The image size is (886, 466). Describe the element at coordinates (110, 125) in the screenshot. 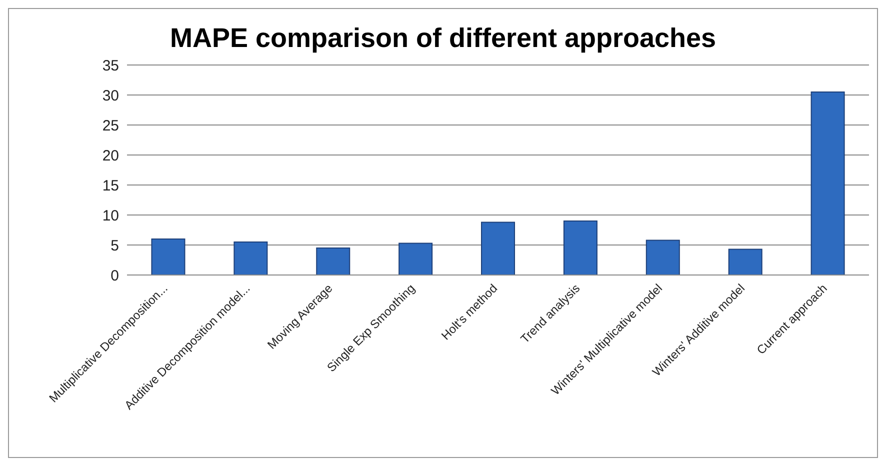

I see `y-tick-label: 25` at that location.